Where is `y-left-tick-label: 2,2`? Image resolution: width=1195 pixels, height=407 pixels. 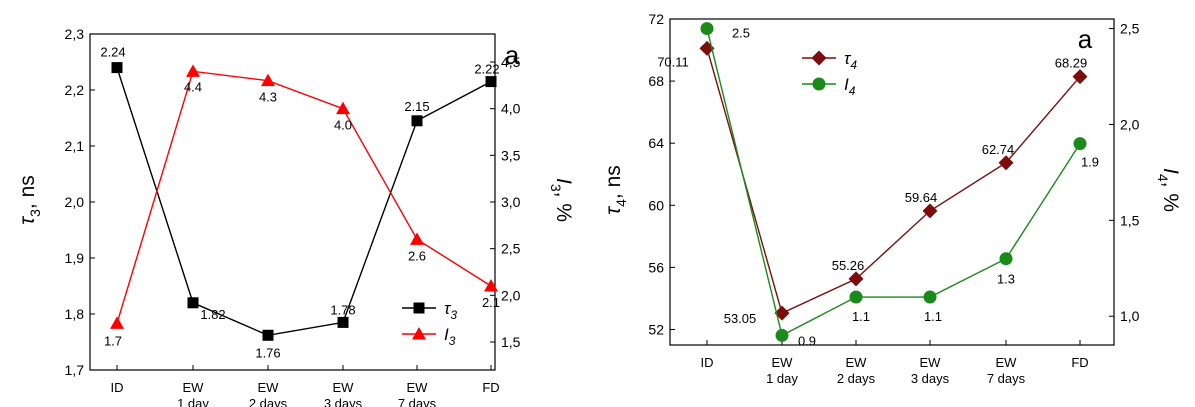 y-left-tick-label: 2,2 is located at coordinates (75, 90).